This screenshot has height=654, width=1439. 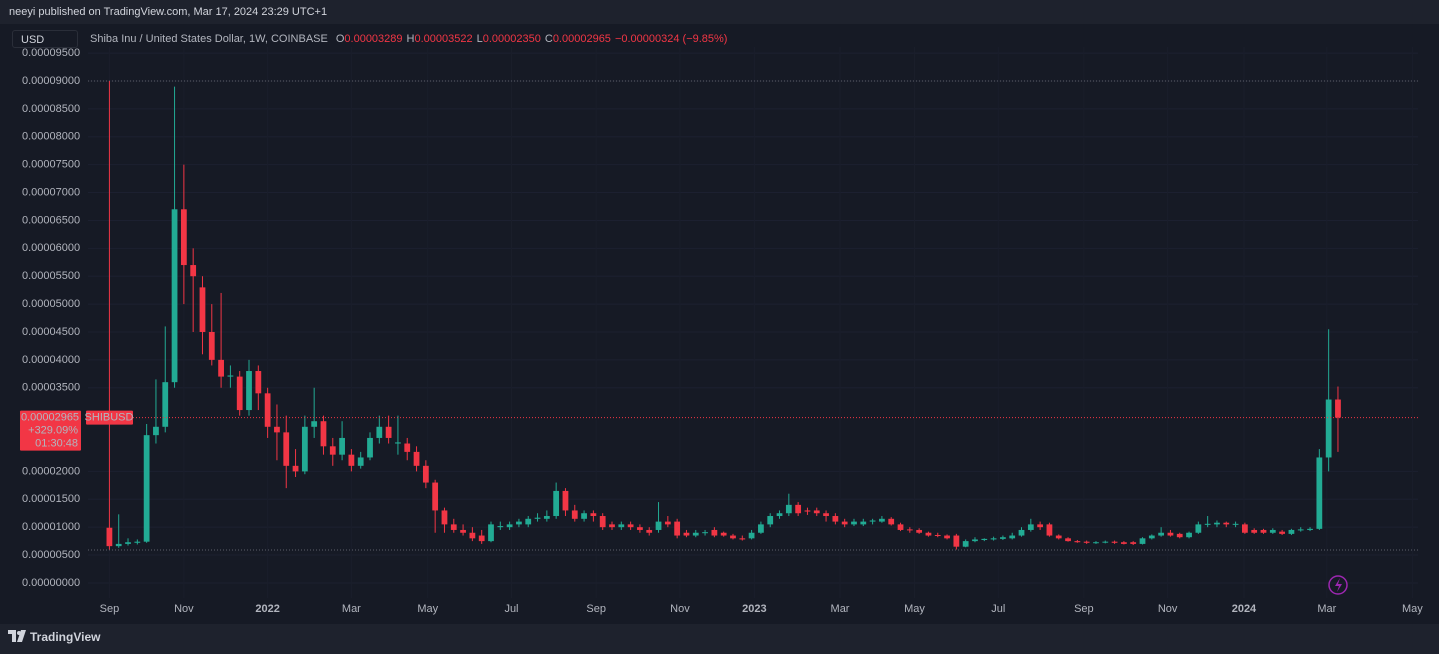 I want to click on y-tick-label: 0.00002000, so click(x=51, y=471).